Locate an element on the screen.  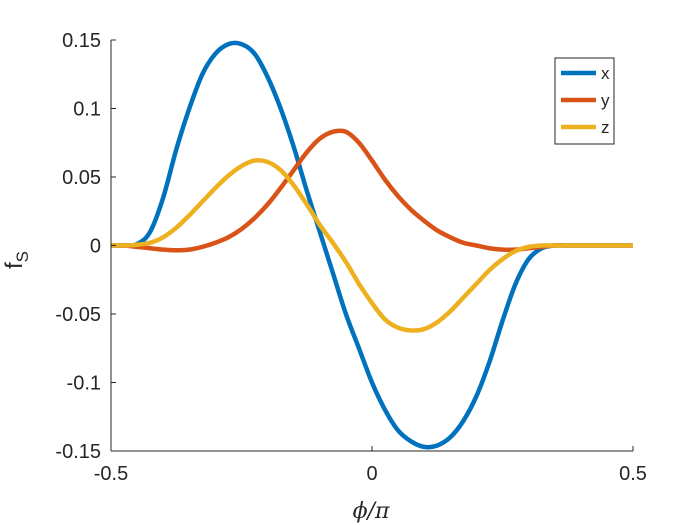
y-axis-label: fS is located at coordinates (16, 260).